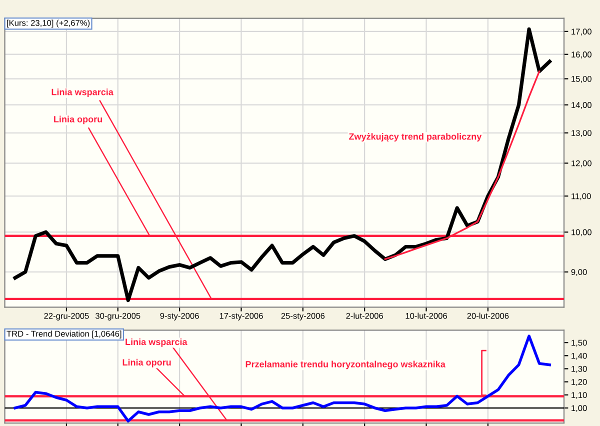 This screenshot has width=600, height=426. Describe the element at coordinates (488, 315) in the screenshot. I see `x-tick-label: 20-lut-2006` at that location.